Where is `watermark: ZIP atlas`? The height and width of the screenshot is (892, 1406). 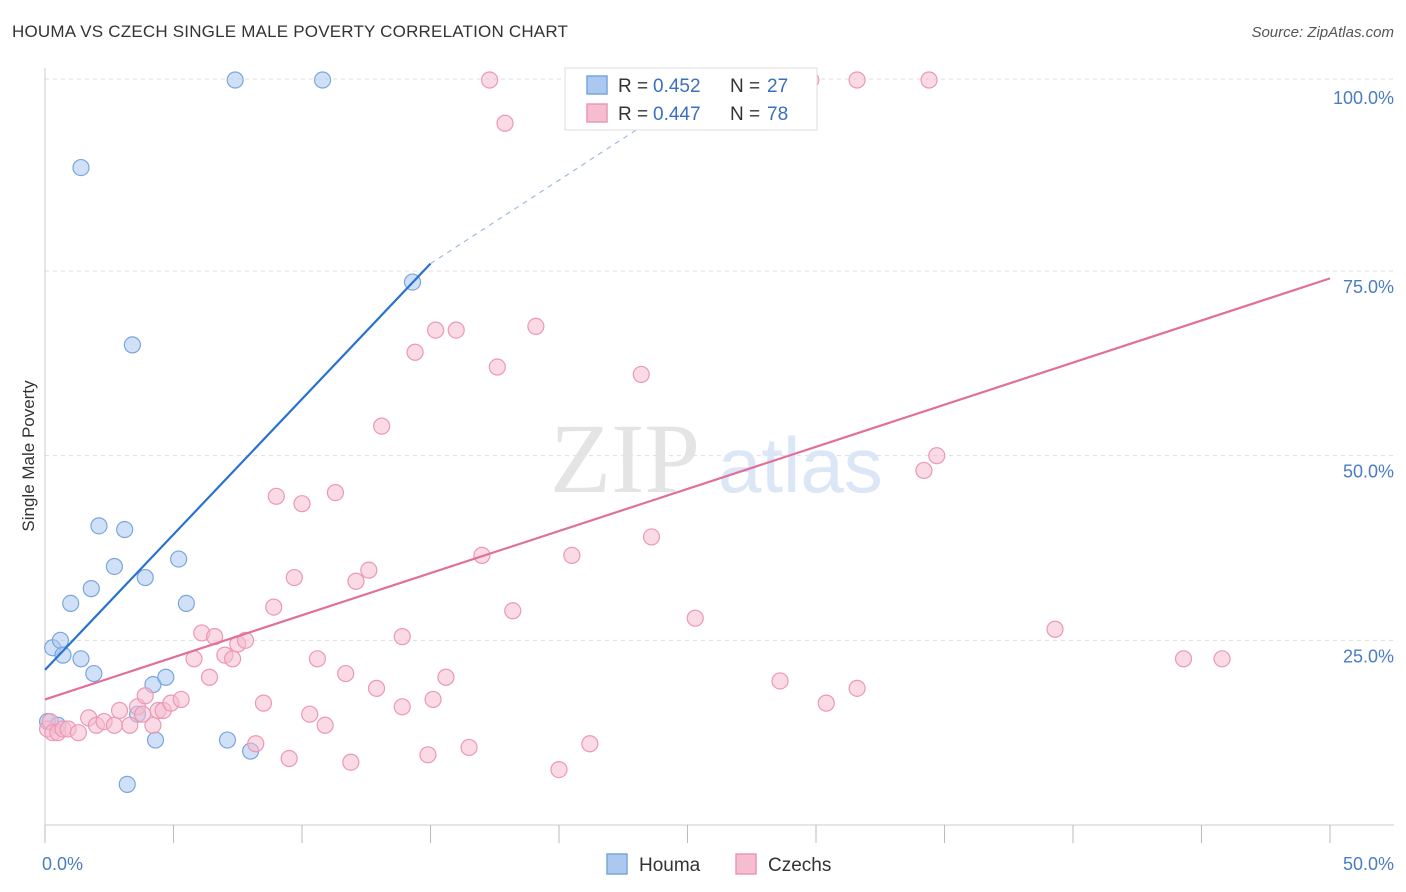 watermark: ZIP atlas is located at coordinates (716, 458).